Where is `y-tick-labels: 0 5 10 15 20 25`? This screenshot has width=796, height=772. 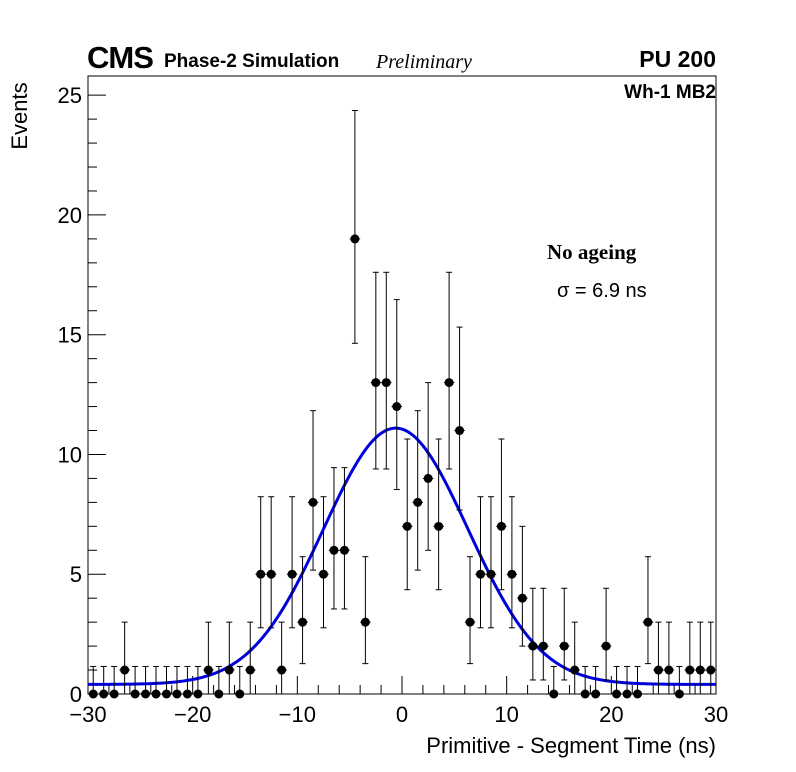
y-tick-labels: 0 5 10 15 20 25 is located at coordinates (70, 395).